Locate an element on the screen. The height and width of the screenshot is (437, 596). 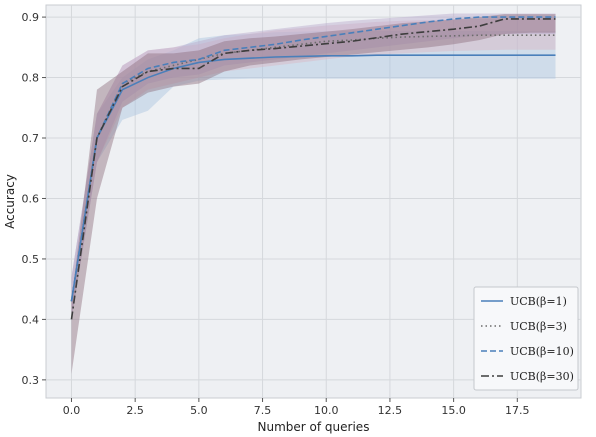
y-tick-label: 0.4 is located at coordinates (31, 319).